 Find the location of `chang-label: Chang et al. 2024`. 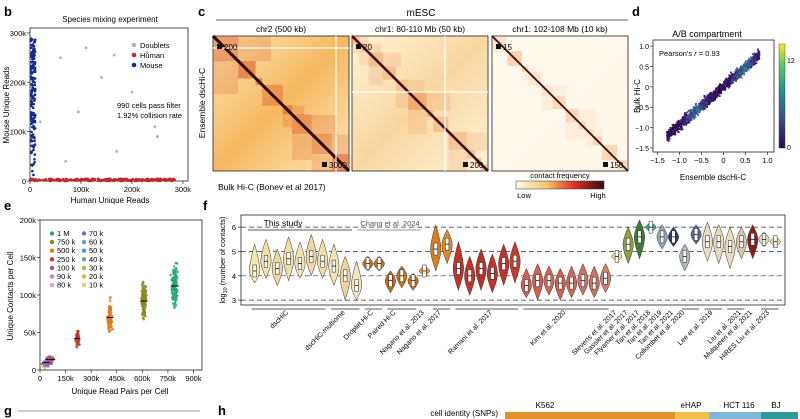

chang-label: Chang et al. 2024 is located at coordinates (389, 223).